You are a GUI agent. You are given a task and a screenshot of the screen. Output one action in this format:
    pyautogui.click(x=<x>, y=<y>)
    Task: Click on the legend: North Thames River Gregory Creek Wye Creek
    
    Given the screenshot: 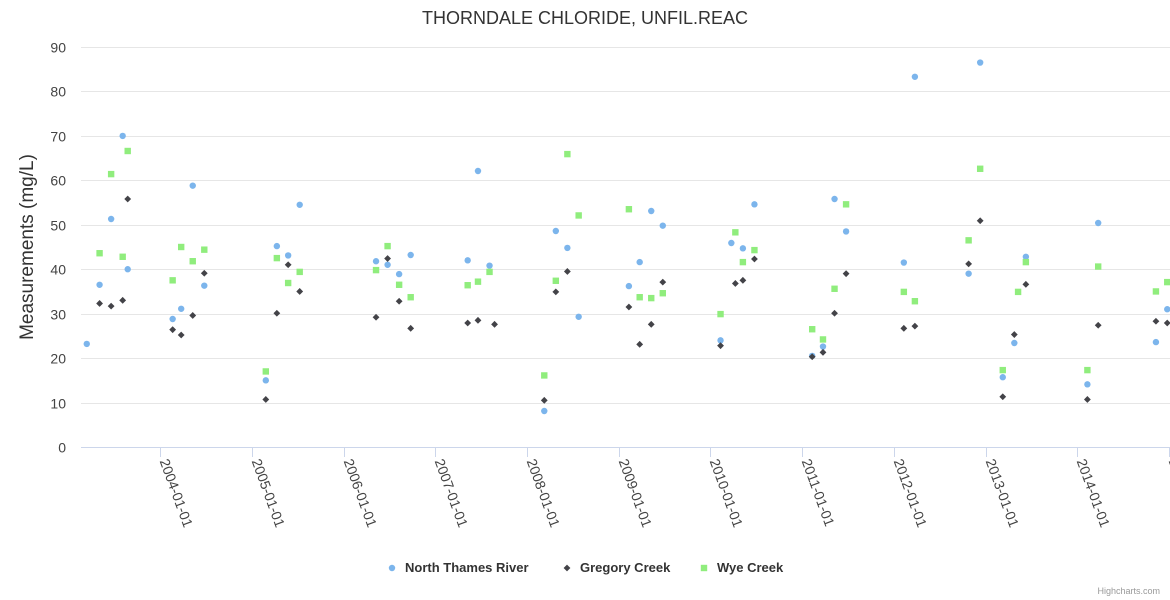 What is the action you would take?
    pyautogui.click(x=586, y=567)
    